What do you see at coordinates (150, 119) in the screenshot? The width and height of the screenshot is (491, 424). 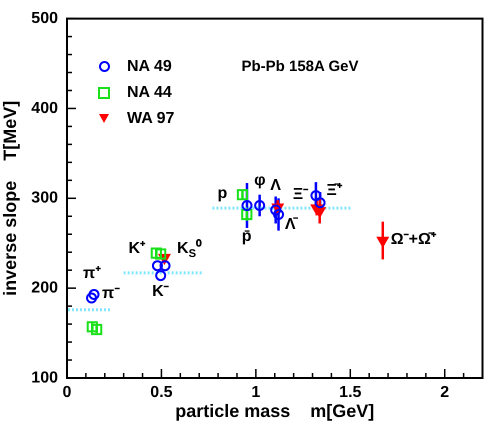 I see `legend-label: WA 97` at bounding box center [150, 119].